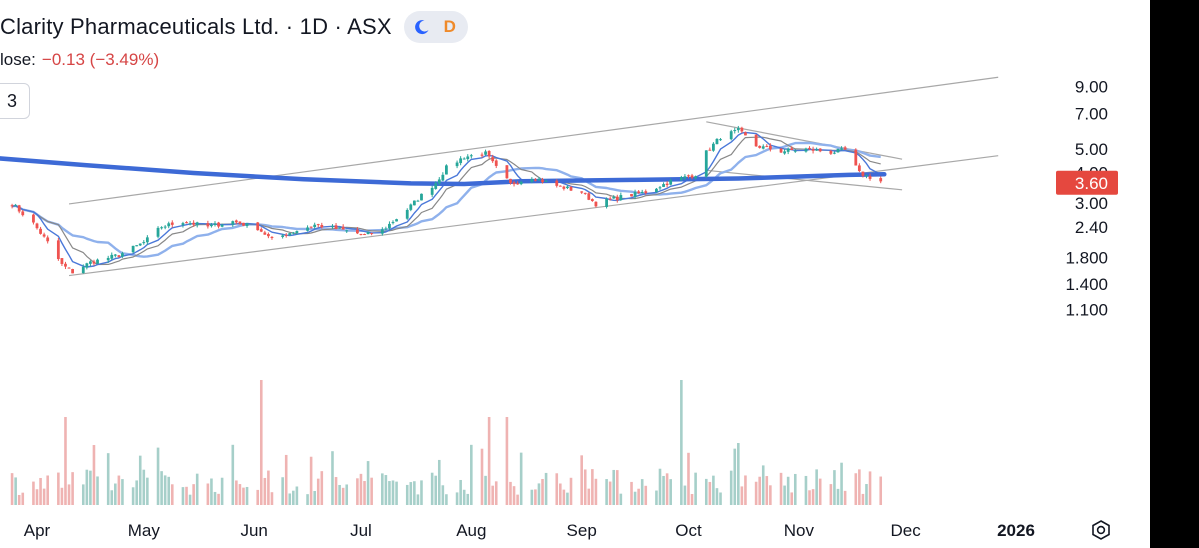 The height and width of the screenshot is (548, 1199). I want to click on mode-toggle: D, so click(435, 27).